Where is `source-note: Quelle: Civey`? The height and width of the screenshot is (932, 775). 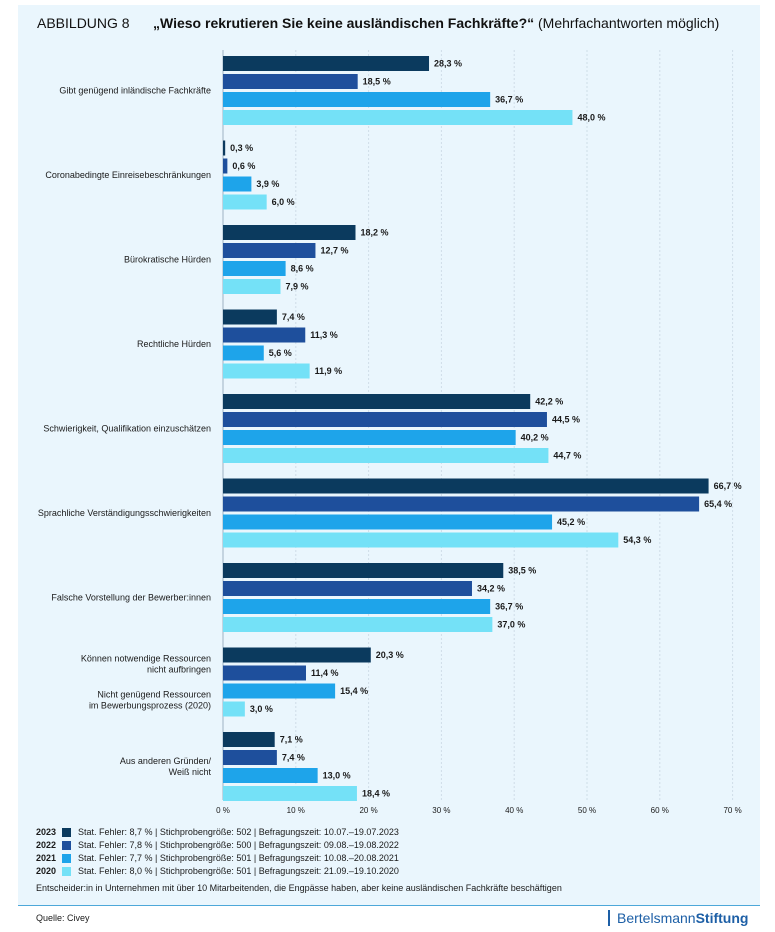
source-note: Quelle: Civey is located at coordinates (63, 918).